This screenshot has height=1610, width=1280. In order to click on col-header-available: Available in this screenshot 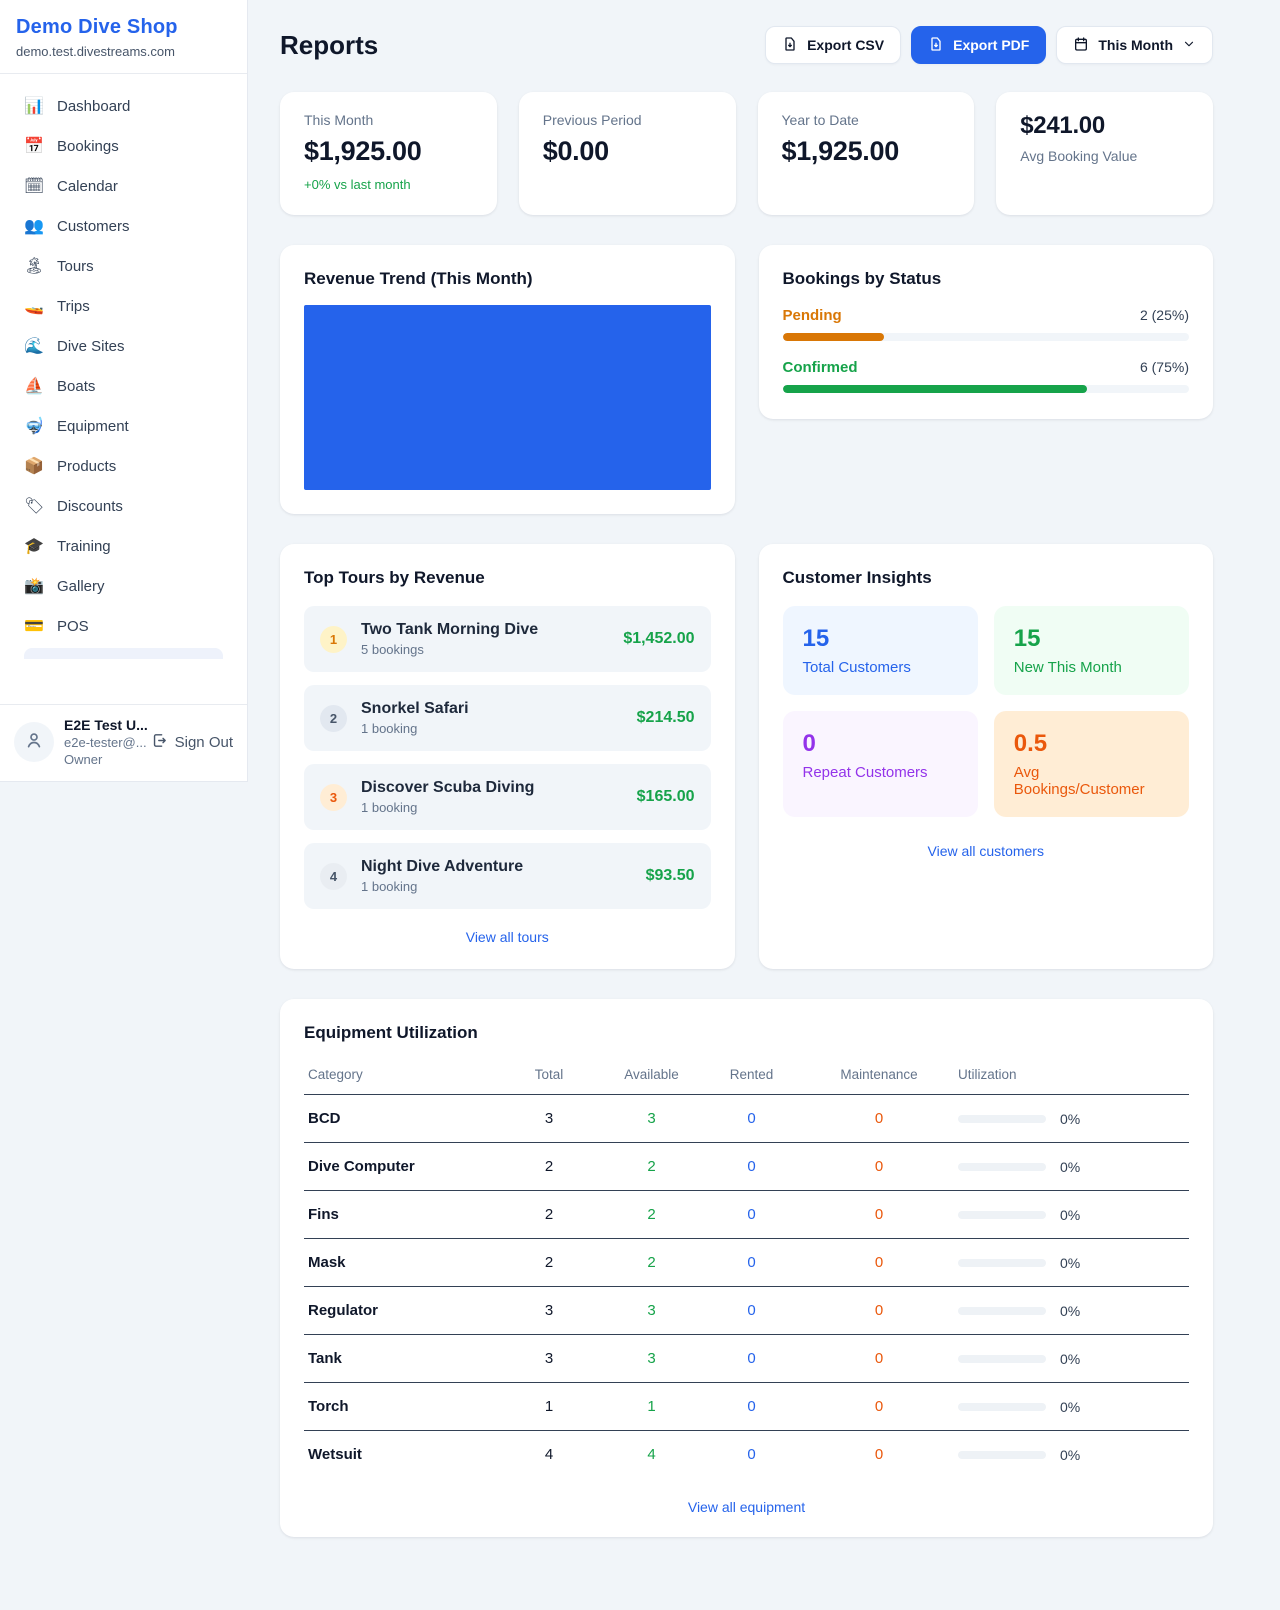, I will do `click(651, 1077)`.